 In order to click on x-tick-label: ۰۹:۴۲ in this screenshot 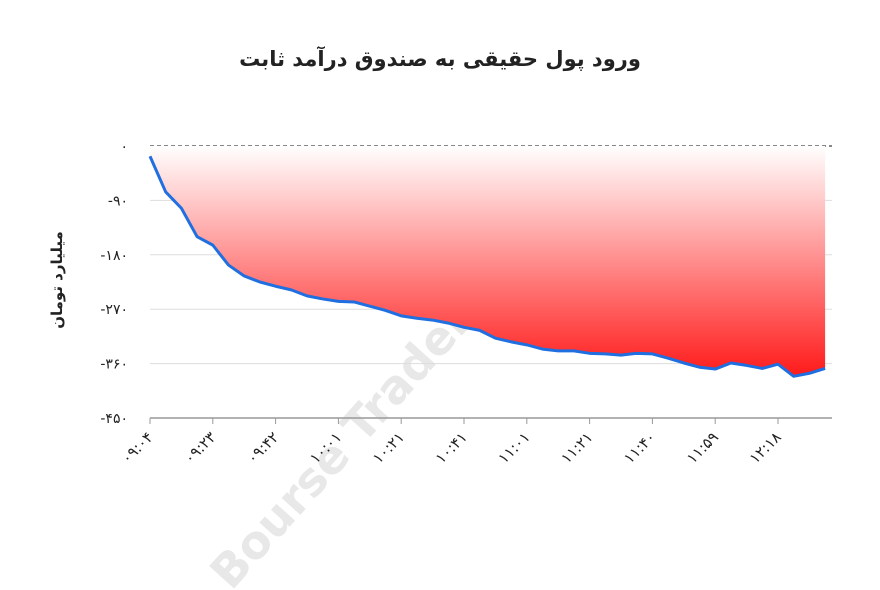, I will do `click(262, 447)`.